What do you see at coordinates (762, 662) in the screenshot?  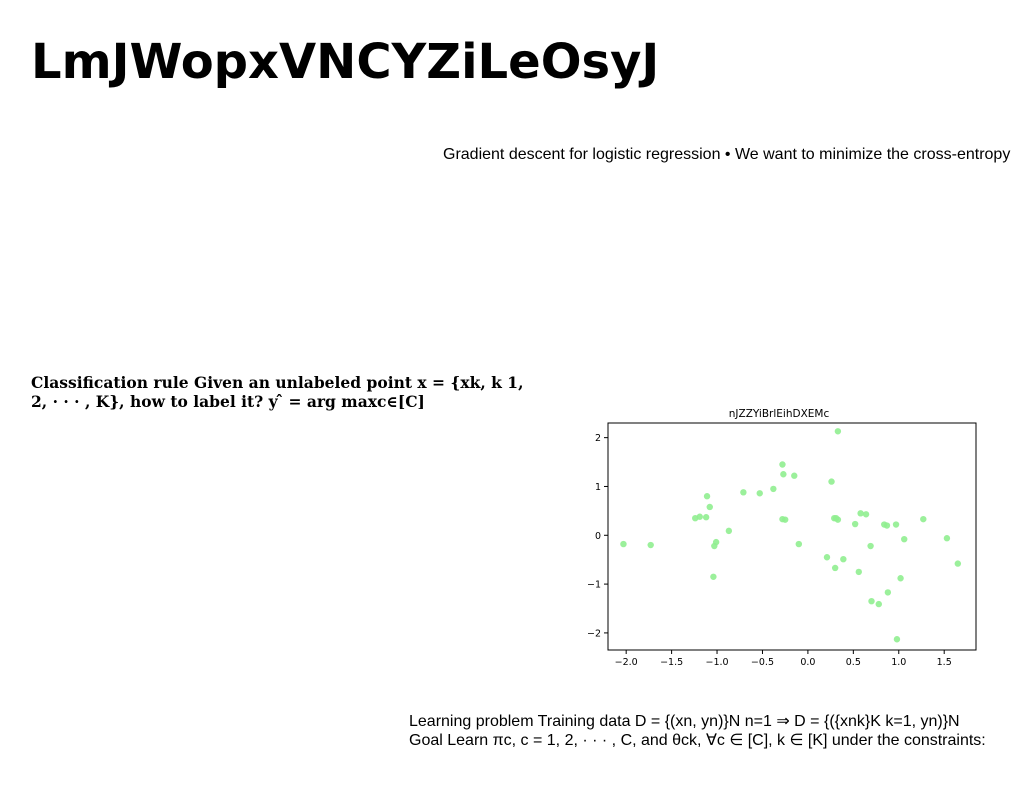 I see `x-tick-label: −0.5` at bounding box center [762, 662].